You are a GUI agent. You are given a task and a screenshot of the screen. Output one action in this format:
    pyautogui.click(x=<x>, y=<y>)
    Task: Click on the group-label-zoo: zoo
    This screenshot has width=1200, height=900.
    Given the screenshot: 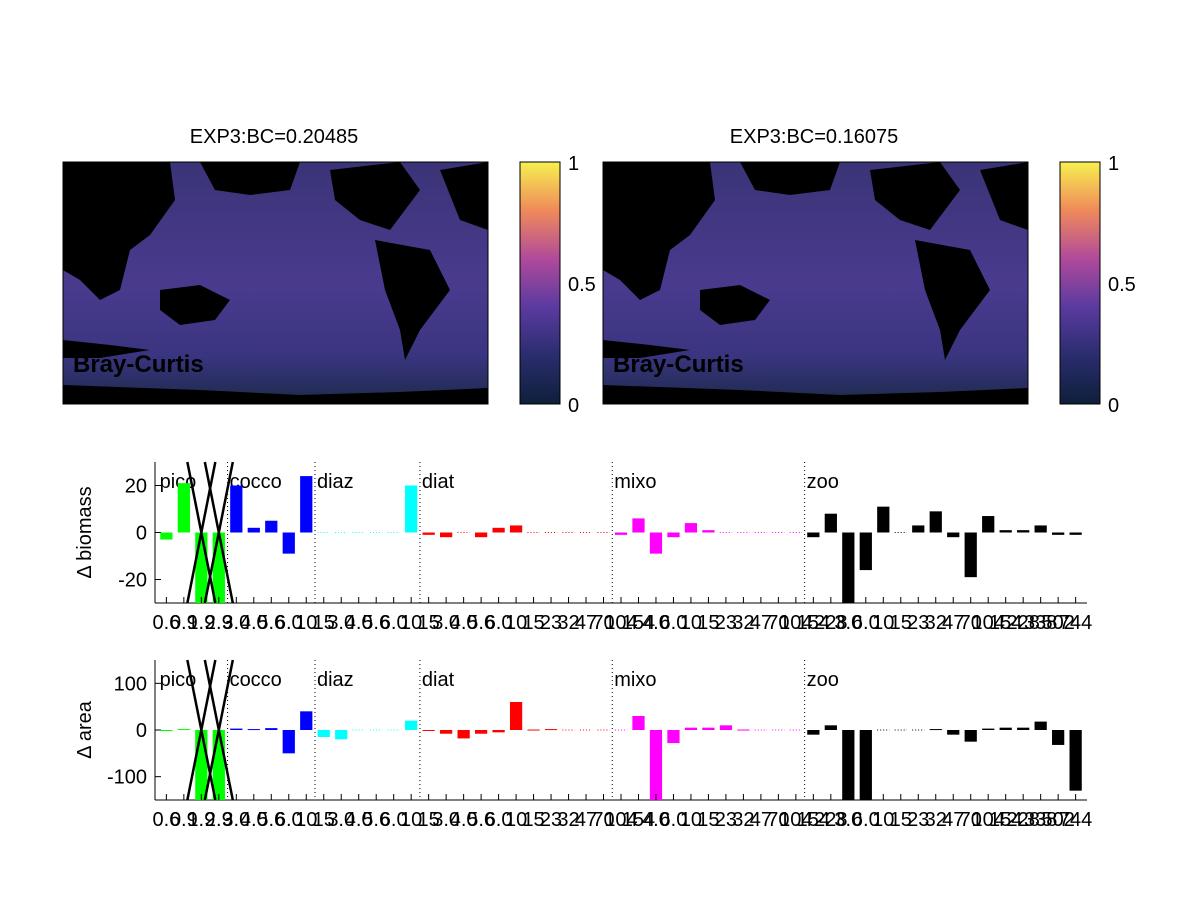 What is the action you would take?
    pyautogui.click(x=823, y=482)
    